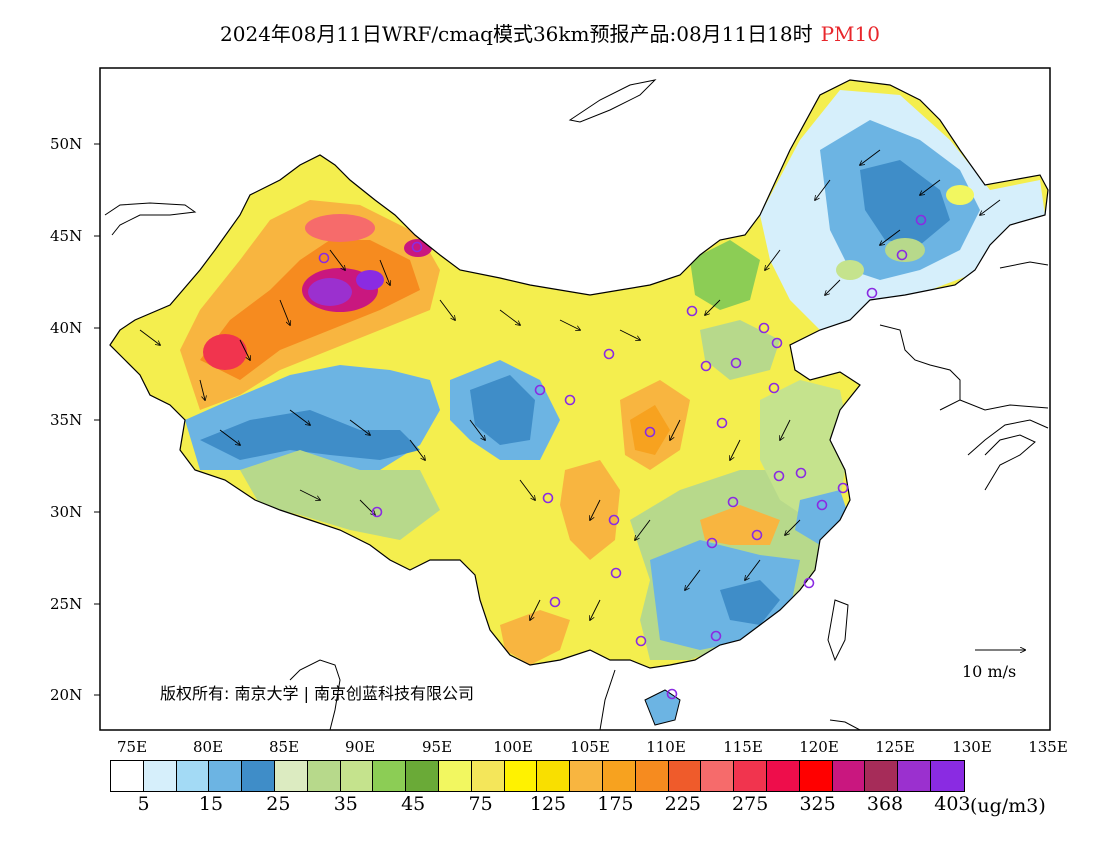 This screenshot has width=1100, height=850. Describe the element at coordinates (817, 804) in the screenshot. I see `legend-label: 325` at that location.